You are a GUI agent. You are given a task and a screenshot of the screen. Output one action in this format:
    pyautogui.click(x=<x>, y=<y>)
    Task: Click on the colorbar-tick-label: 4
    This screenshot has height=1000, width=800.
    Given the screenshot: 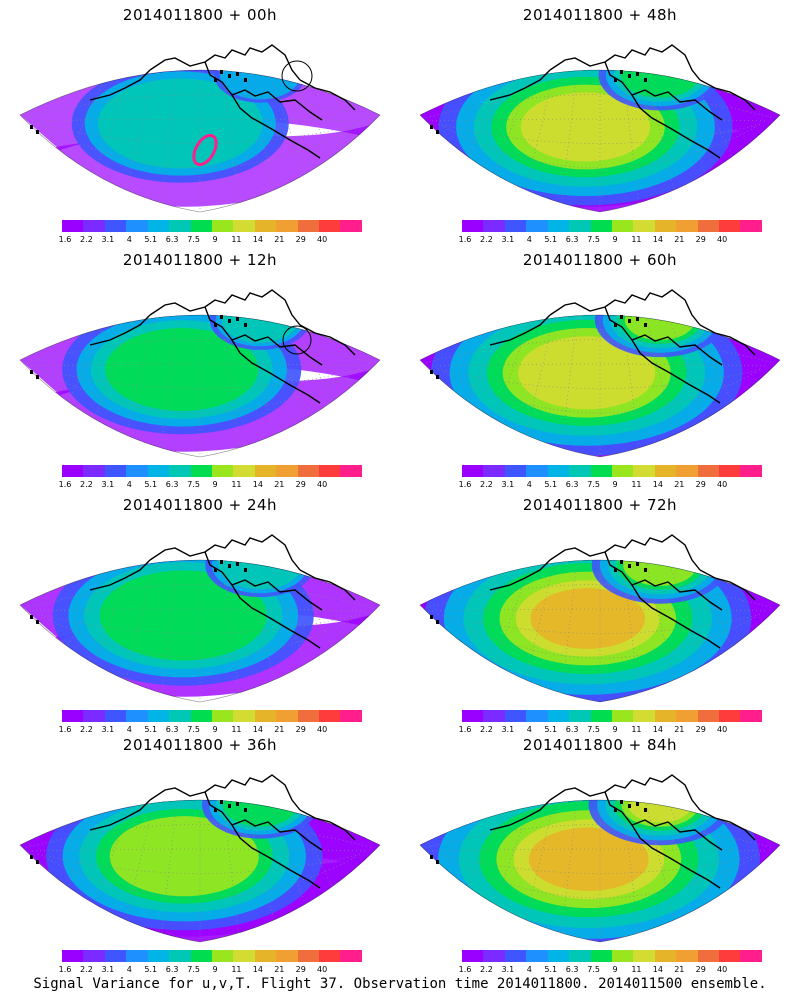 What is the action you would take?
    pyautogui.click(x=129, y=484)
    